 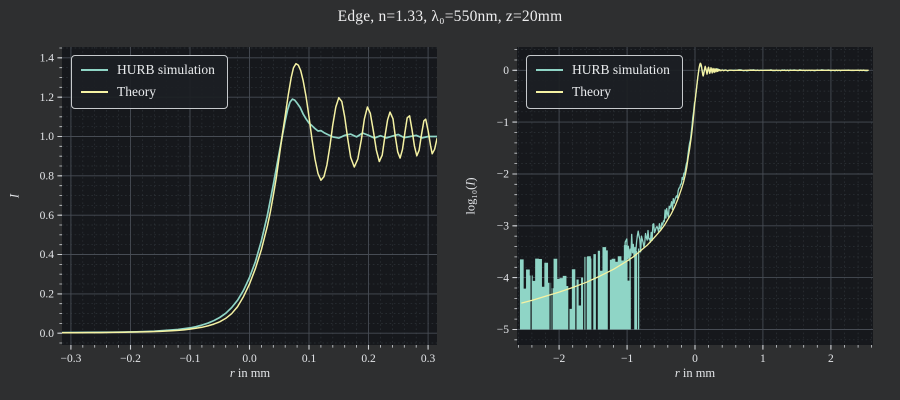 What do you see at coordinates (470, 179) in the screenshot?
I see `right-yaxis-label-suffix: )` at bounding box center [470, 179].